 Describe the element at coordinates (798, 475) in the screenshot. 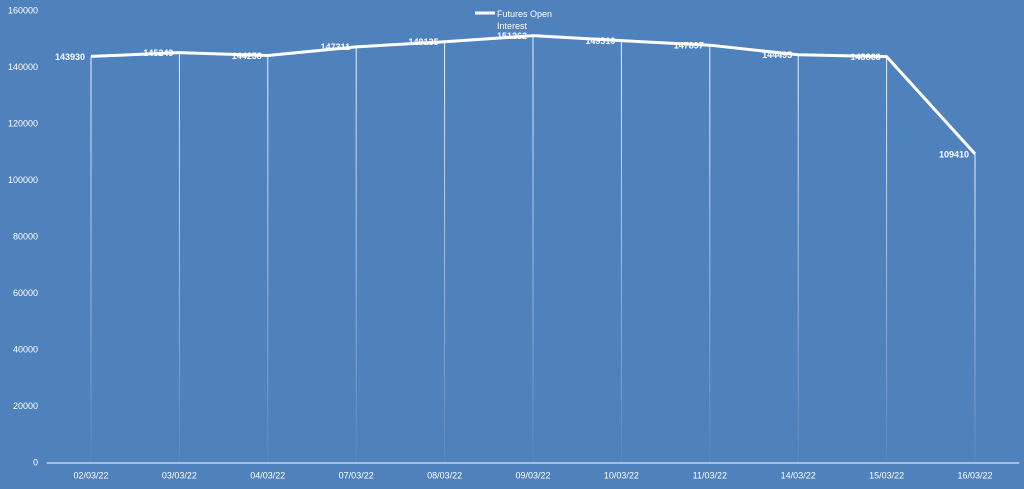

I see `x-tick-label: 14/03/22` at that location.